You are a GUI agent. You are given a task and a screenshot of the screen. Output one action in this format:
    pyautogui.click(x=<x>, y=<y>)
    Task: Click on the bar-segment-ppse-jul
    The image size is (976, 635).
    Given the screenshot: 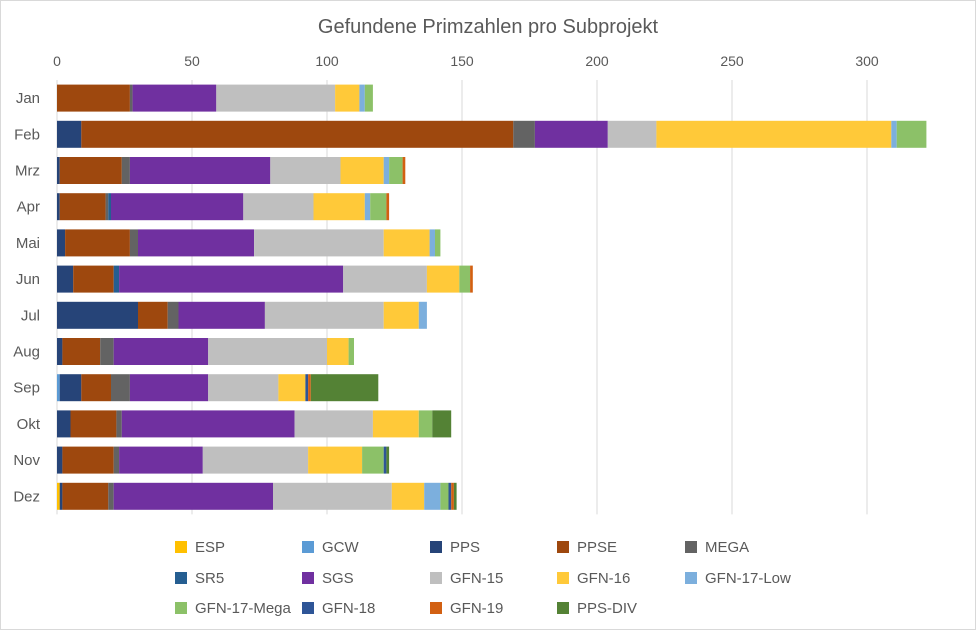 What is the action you would take?
    pyautogui.click(x=153, y=315)
    